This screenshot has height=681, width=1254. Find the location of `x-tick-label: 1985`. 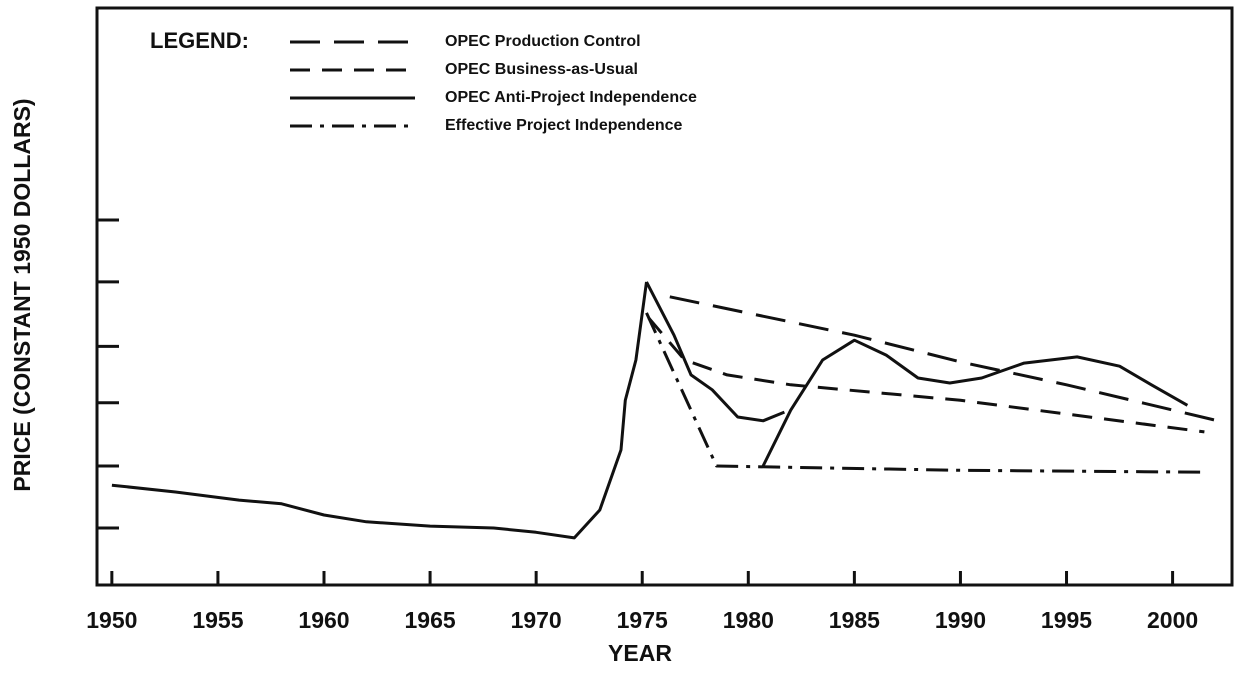

x-tick-label: 1985 is located at coordinates (854, 620).